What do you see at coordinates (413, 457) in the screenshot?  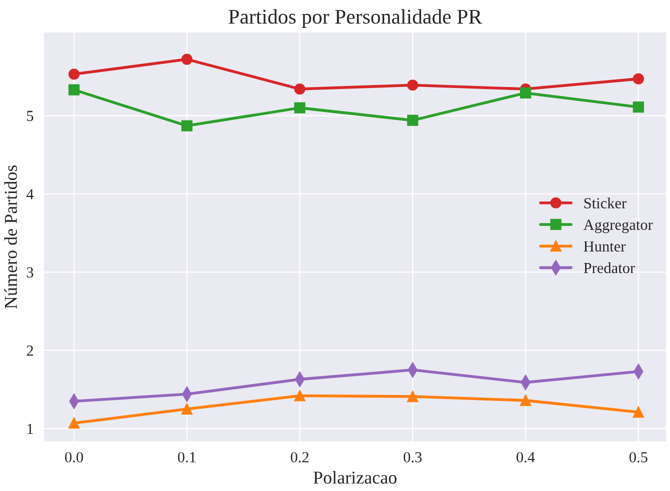 I see `x-tick-label: 0.3` at bounding box center [413, 457].